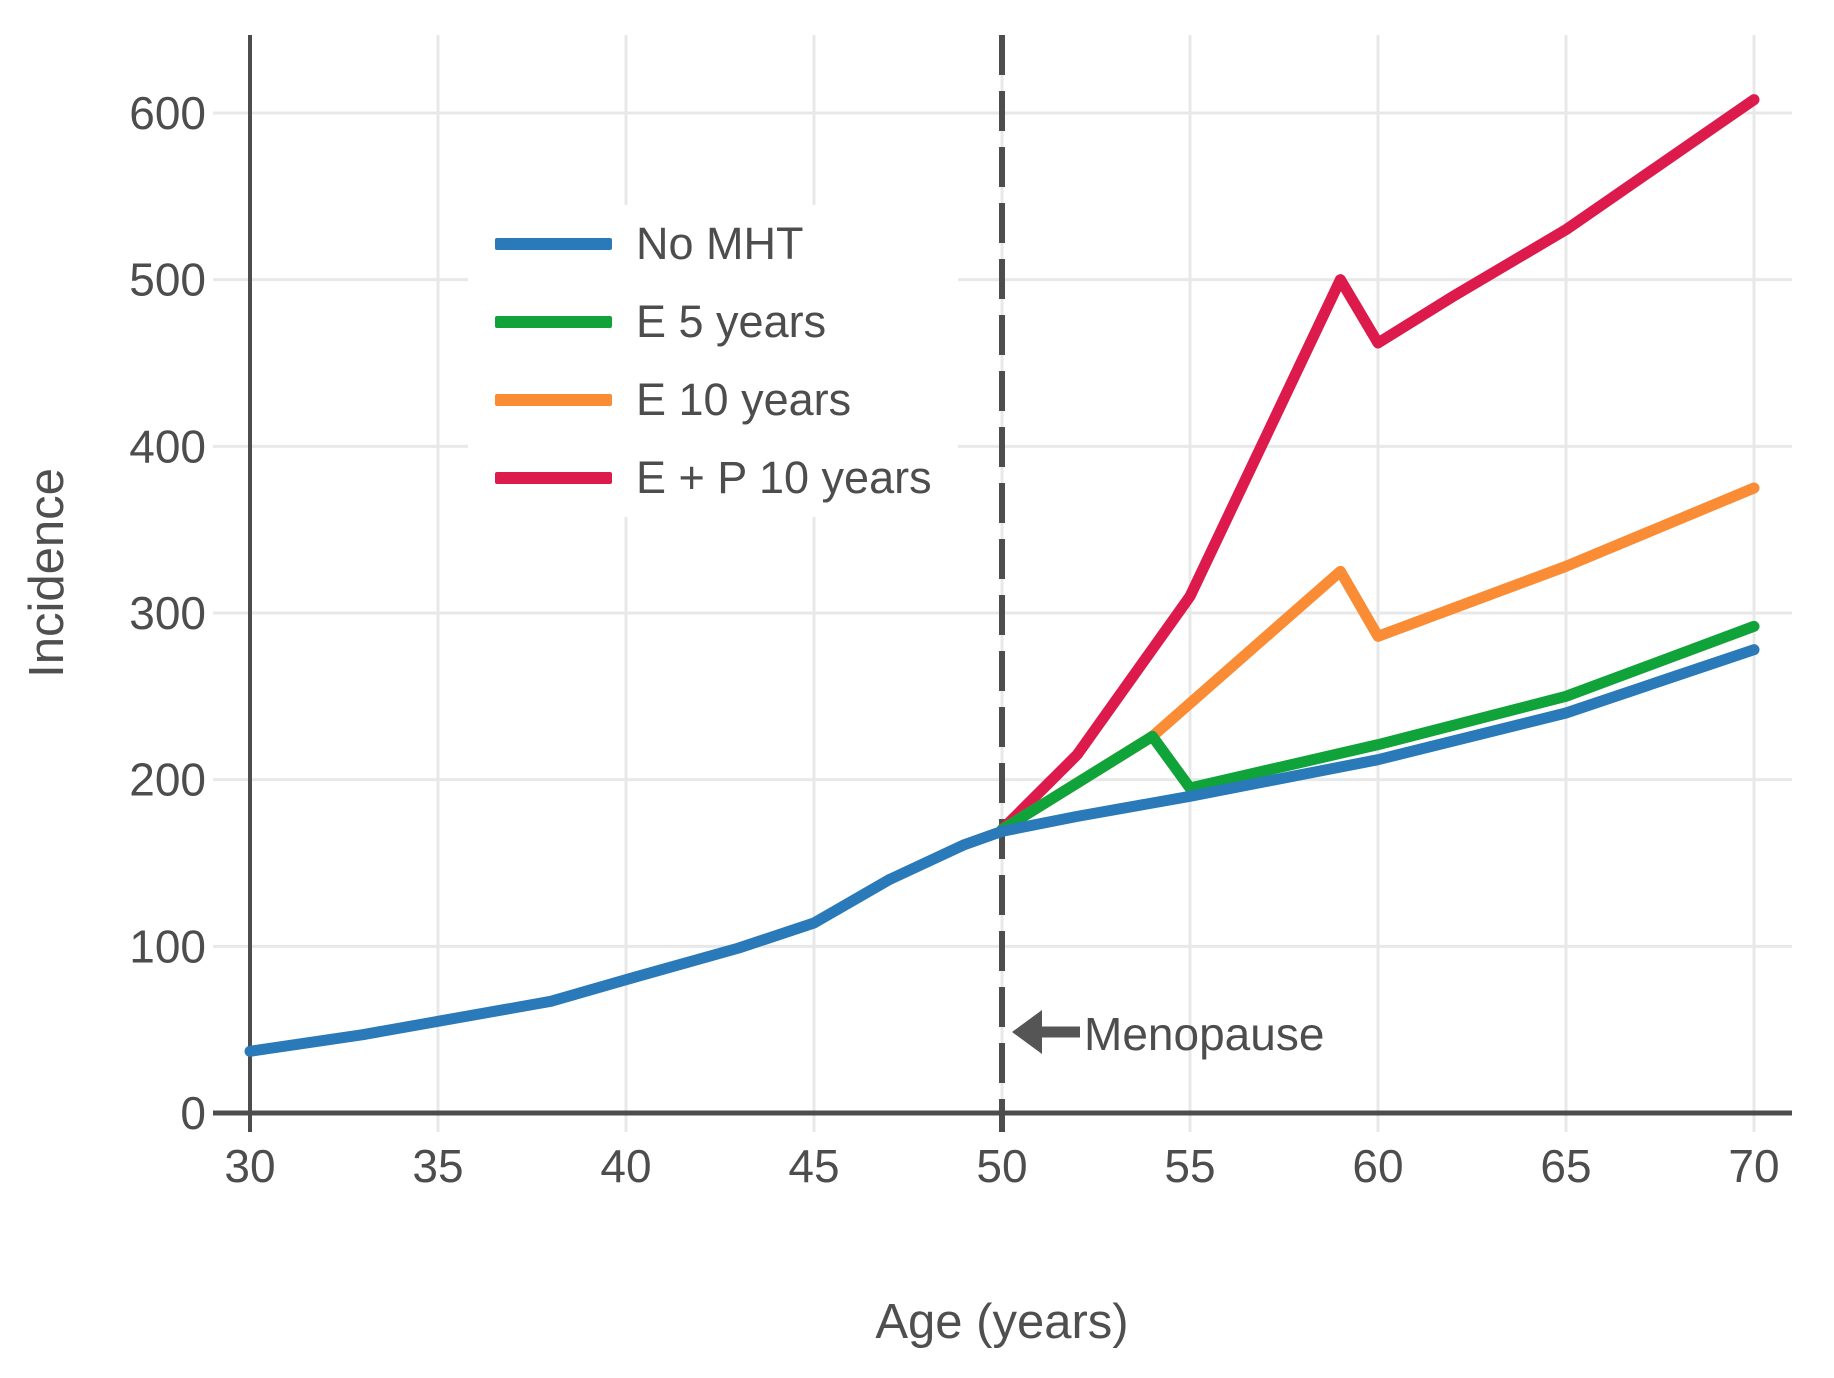  I want to click on menopause-annotation-label: Menopause, so click(1204, 1034).